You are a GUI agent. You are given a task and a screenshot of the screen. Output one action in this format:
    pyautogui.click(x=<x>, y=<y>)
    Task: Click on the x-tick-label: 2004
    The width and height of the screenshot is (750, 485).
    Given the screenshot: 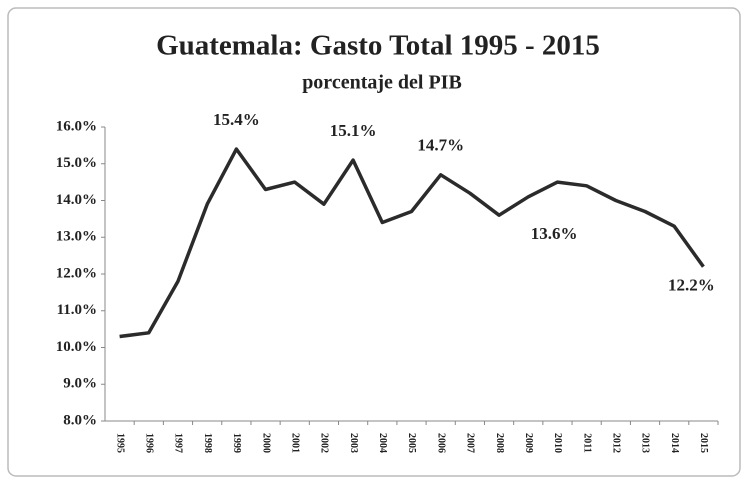 What is the action you would take?
    pyautogui.click(x=382, y=443)
    